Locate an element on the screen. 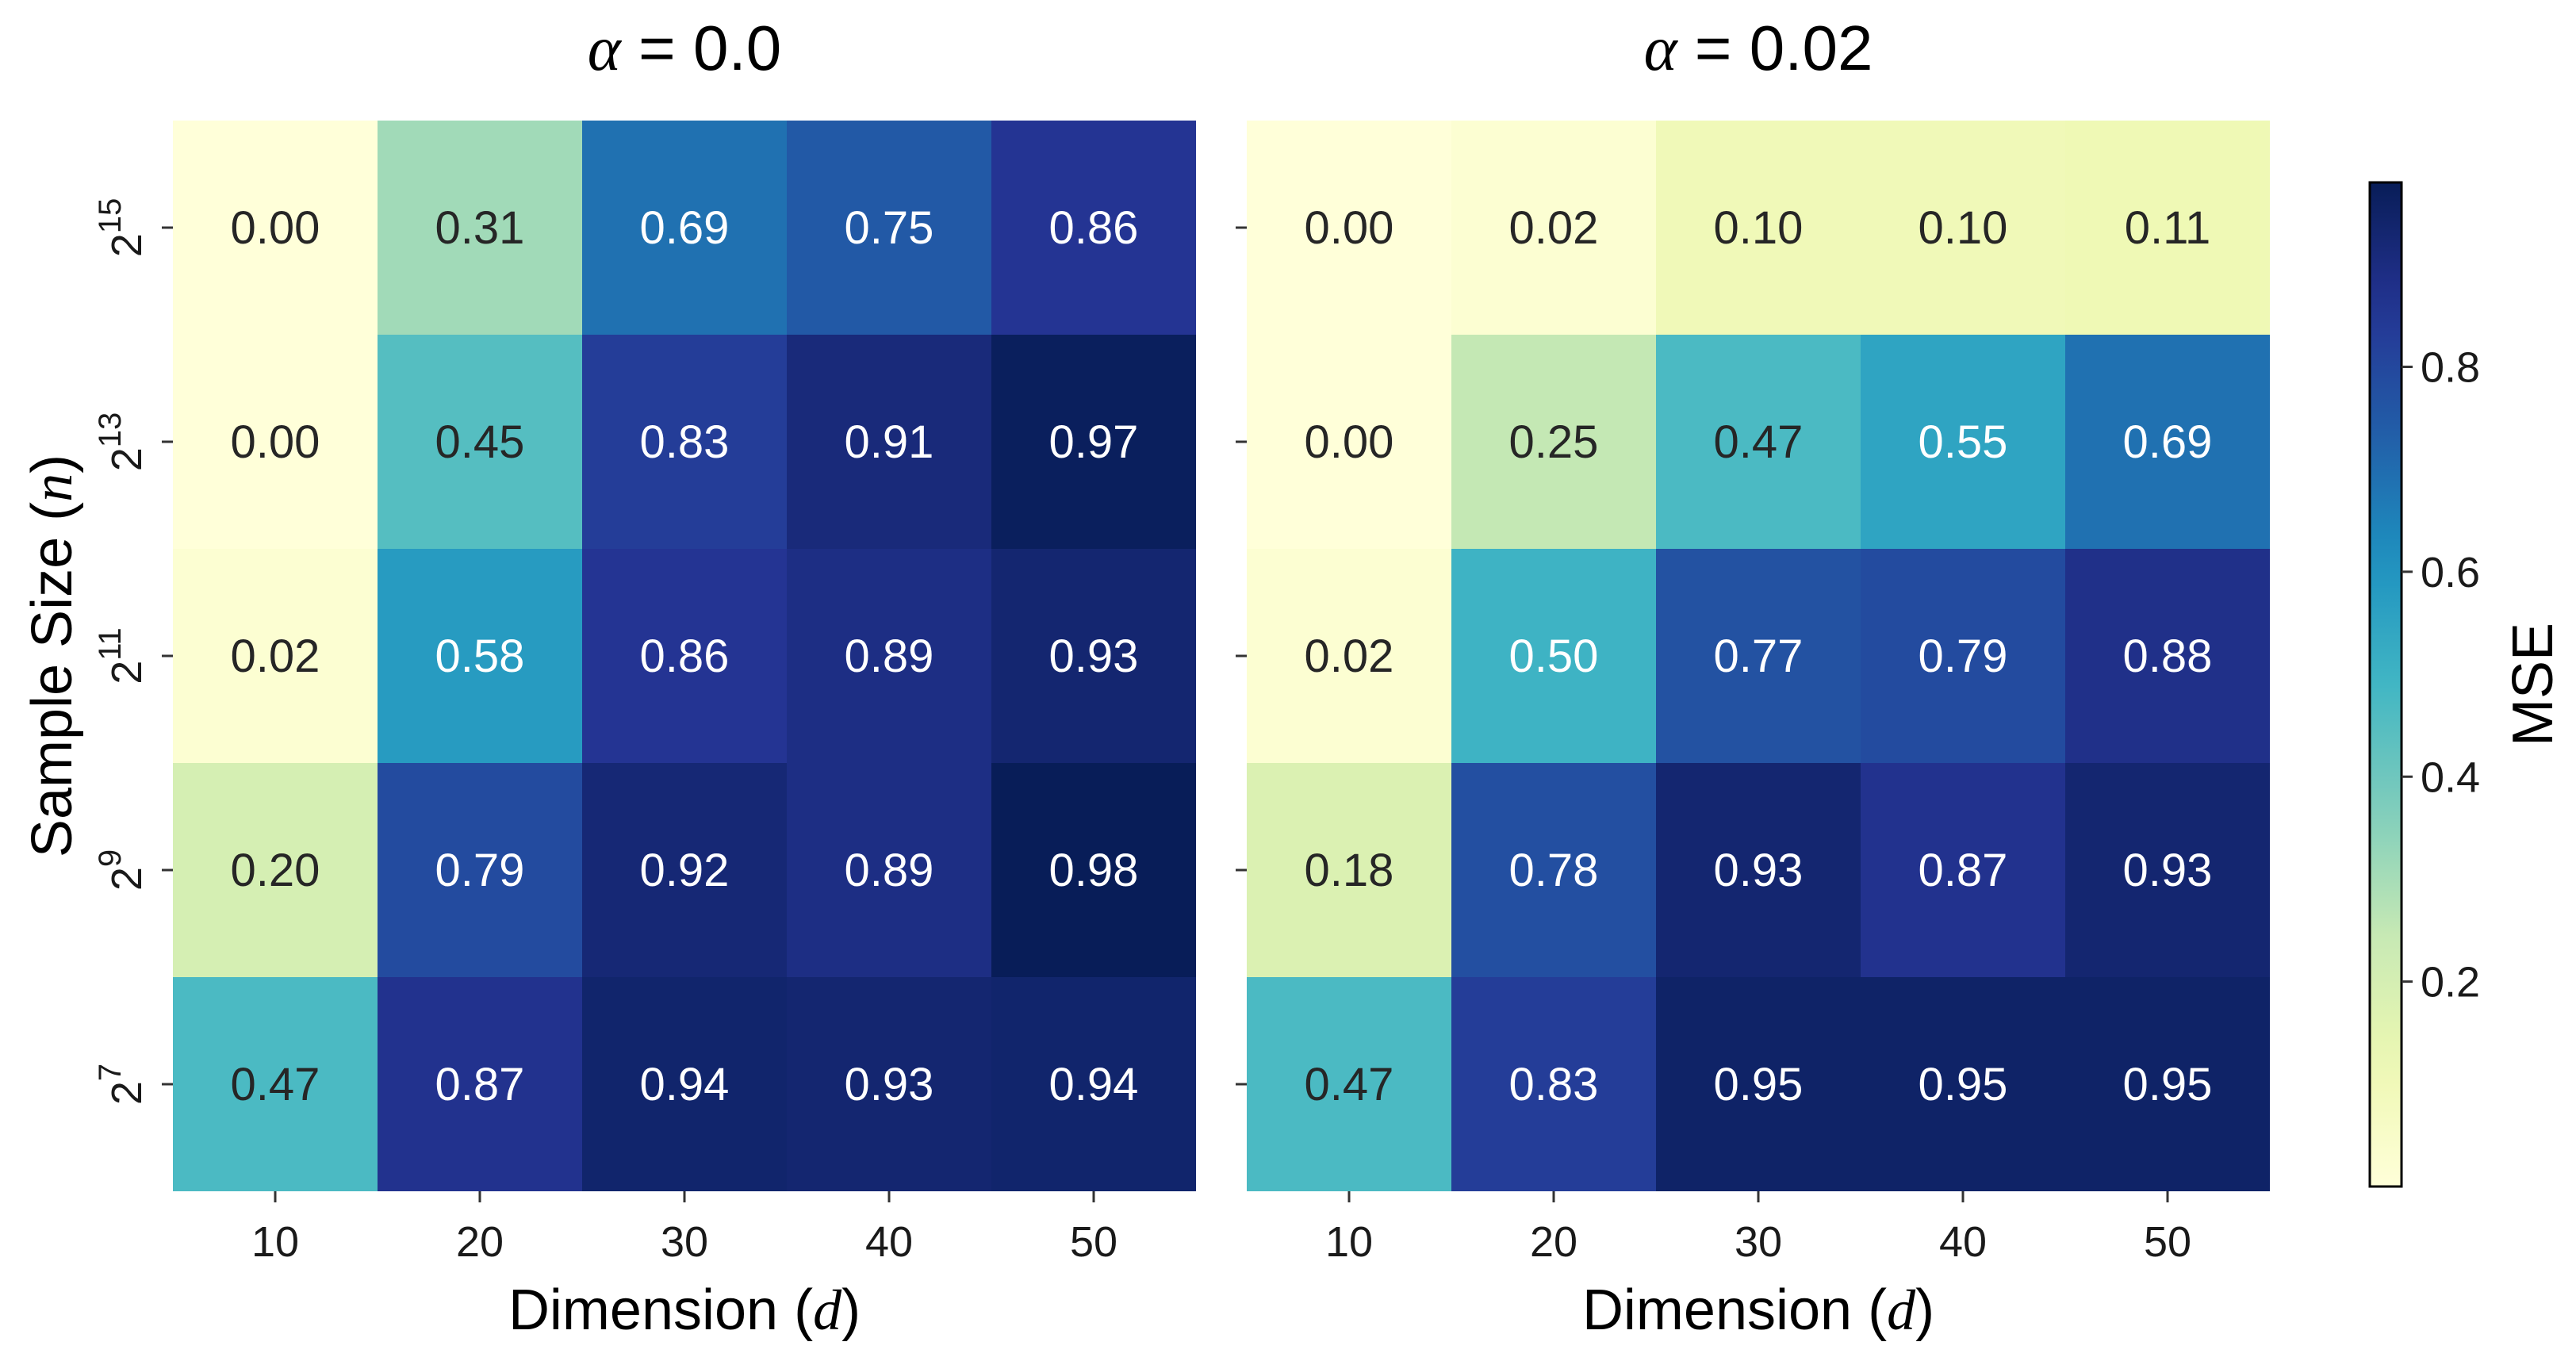 The image size is (2576, 1361). cell-value-label: 0.45 is located at coordinates (480, 442).